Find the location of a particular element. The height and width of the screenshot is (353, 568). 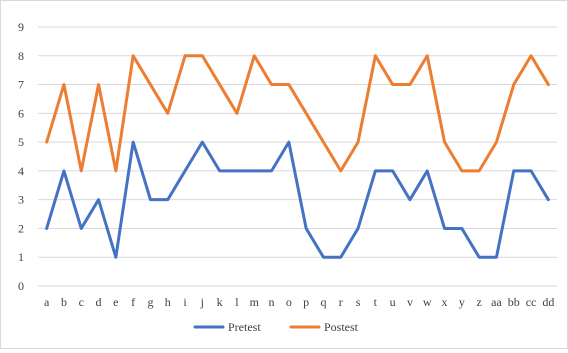

x-tick-label: n is located at coordinates (272, 302).